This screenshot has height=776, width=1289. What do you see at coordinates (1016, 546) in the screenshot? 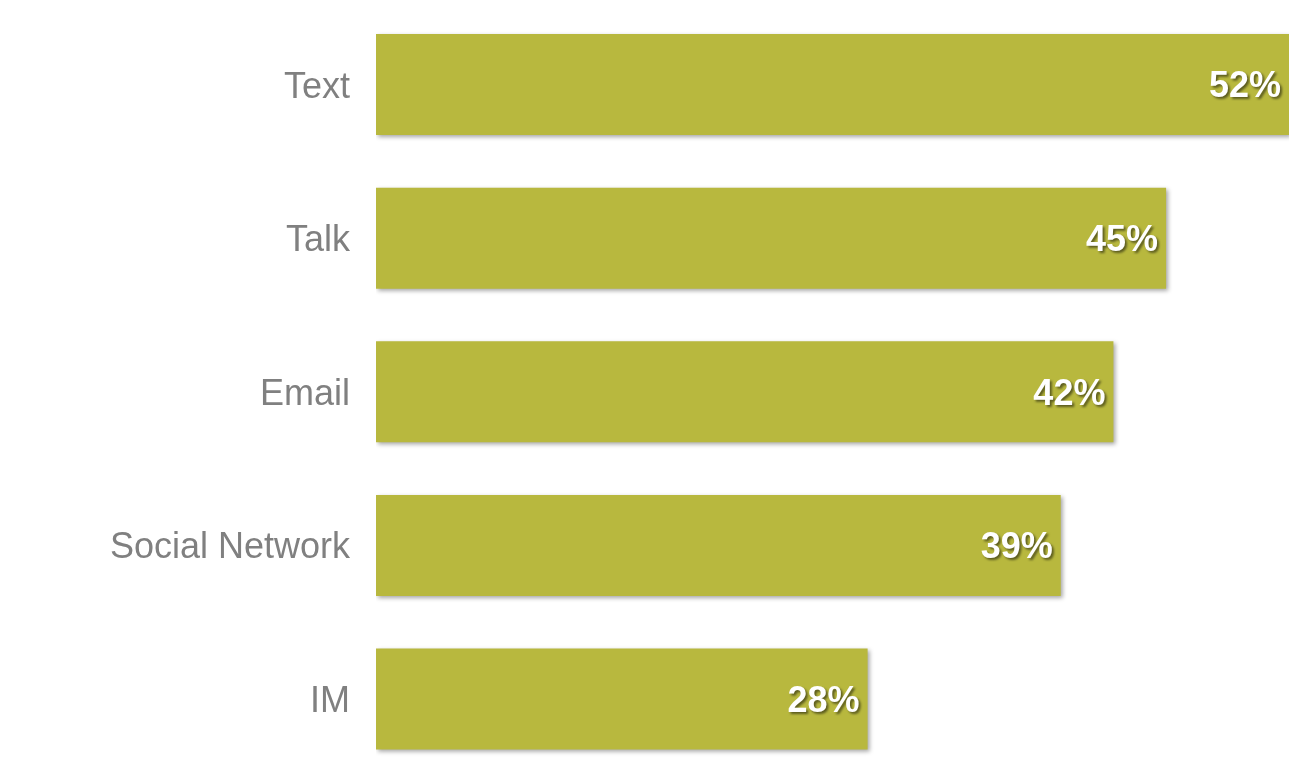
I see `data-label: 39%` at bounding box center [1016, 546].